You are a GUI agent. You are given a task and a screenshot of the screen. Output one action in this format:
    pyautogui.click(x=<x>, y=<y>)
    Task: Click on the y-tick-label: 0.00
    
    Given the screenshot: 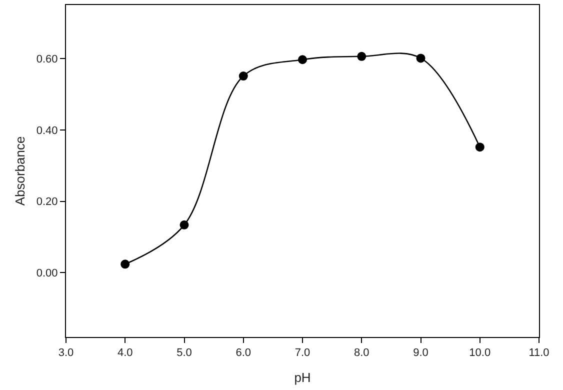 What is the action you would take?
    pyautogui.click(x=47, y=274)
    